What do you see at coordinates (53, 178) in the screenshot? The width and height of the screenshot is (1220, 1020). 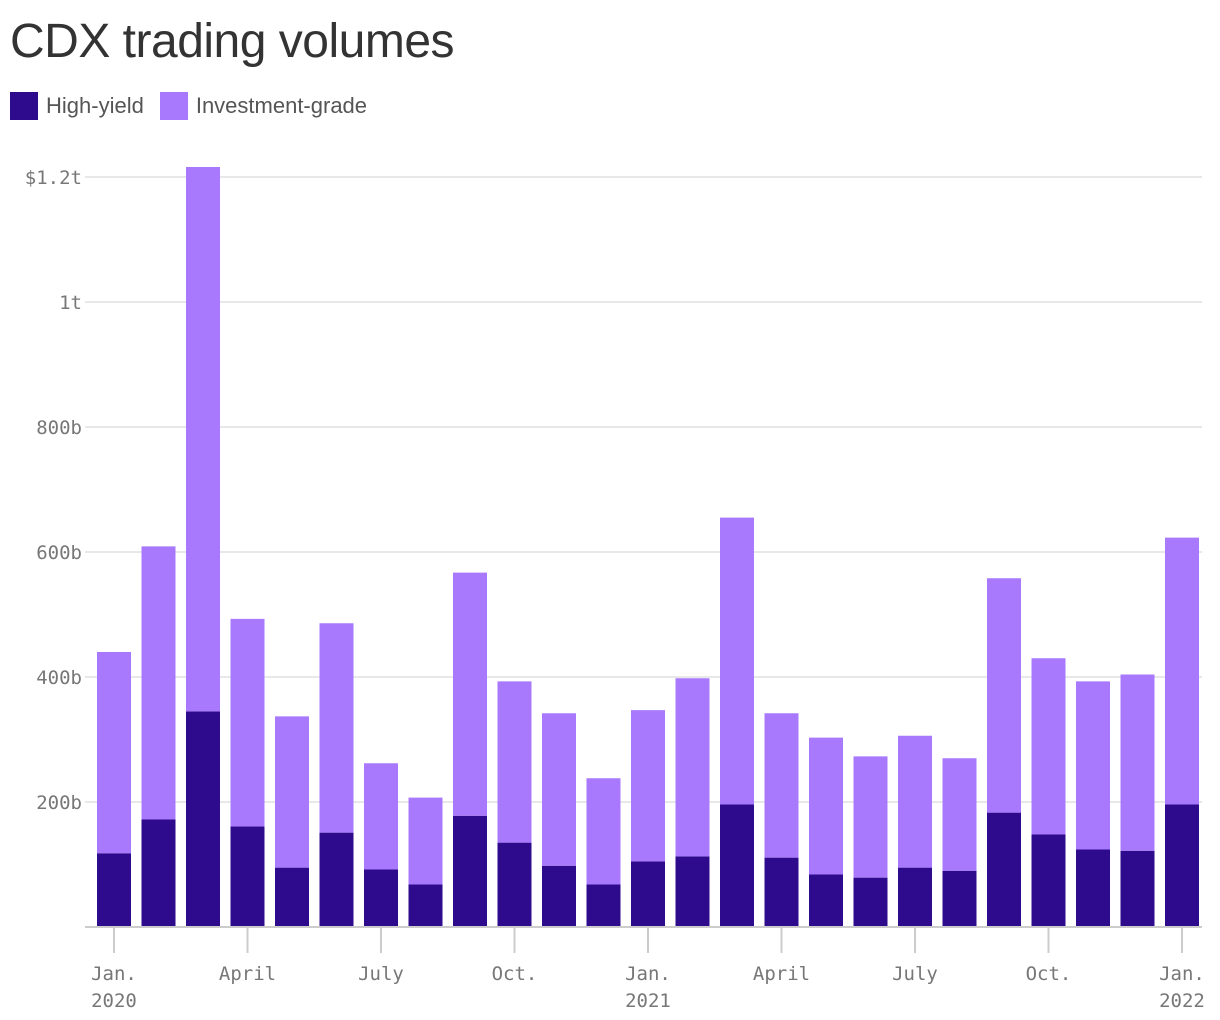 I see `y-tick-label: $1.2t` at bounding box center [53, 178].